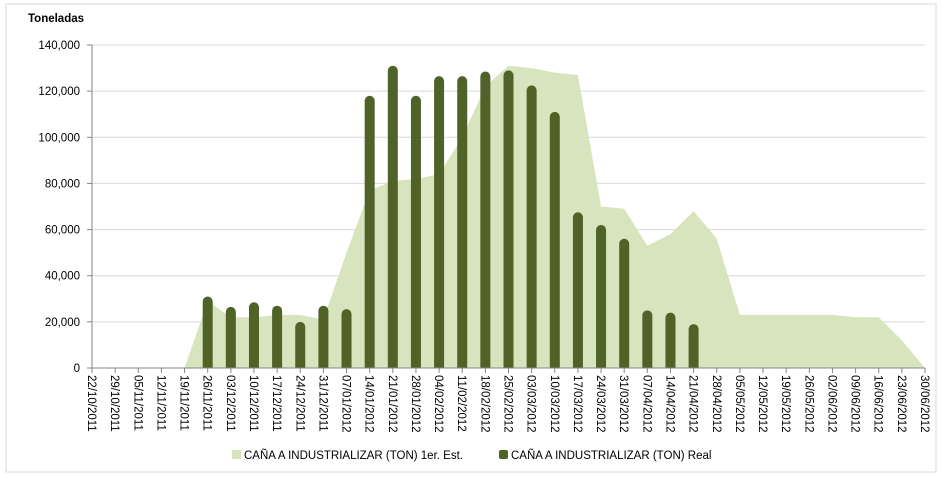 This screenshot has width=942, height=478. What do you see at coordinates (461, 403) in the screenshot?
I see `x-tick-label: 11/02/2012` at bounding box center [461, 403].